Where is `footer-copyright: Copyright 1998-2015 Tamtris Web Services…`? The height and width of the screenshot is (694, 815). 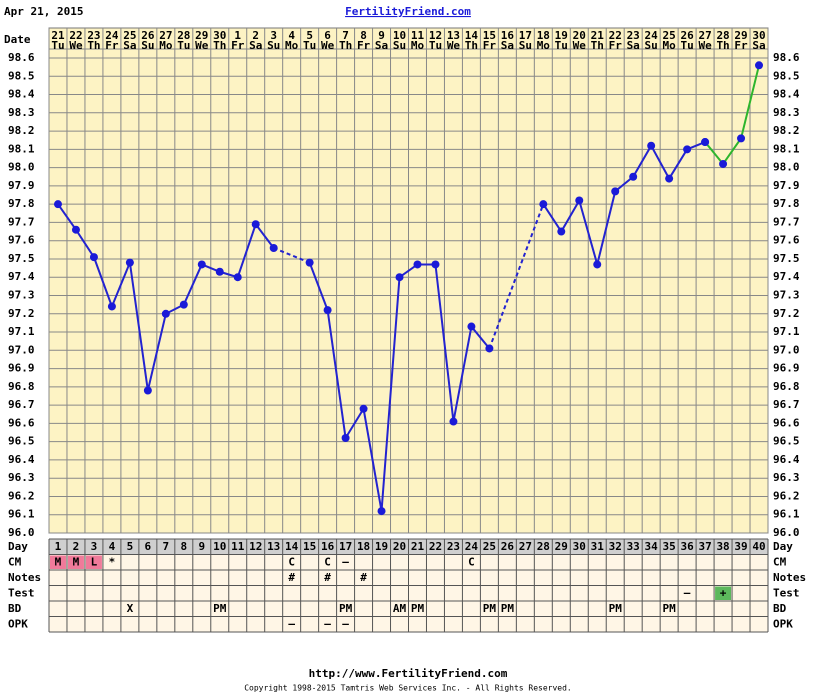
footer-copyright: Copyright 1998-2015 Tamtris Web Services… is located at coordinates (408, 688).